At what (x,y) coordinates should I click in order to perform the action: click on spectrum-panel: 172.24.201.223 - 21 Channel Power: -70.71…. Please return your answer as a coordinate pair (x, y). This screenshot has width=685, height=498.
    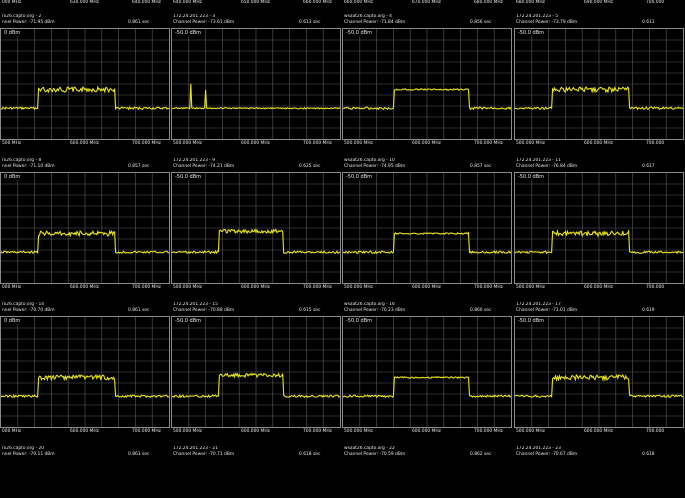
    Looking at the image, I should click on (256, 472).